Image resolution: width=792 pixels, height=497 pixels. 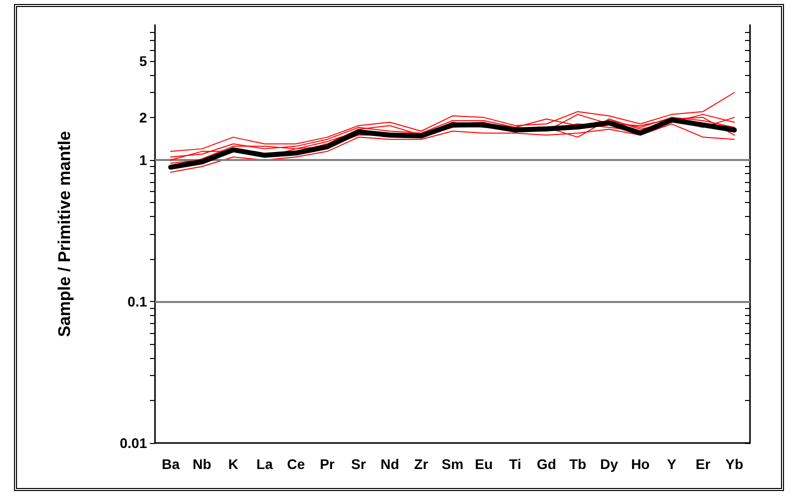 I want to click on y-tick-label: 0.1, so click(x=138, y=302).